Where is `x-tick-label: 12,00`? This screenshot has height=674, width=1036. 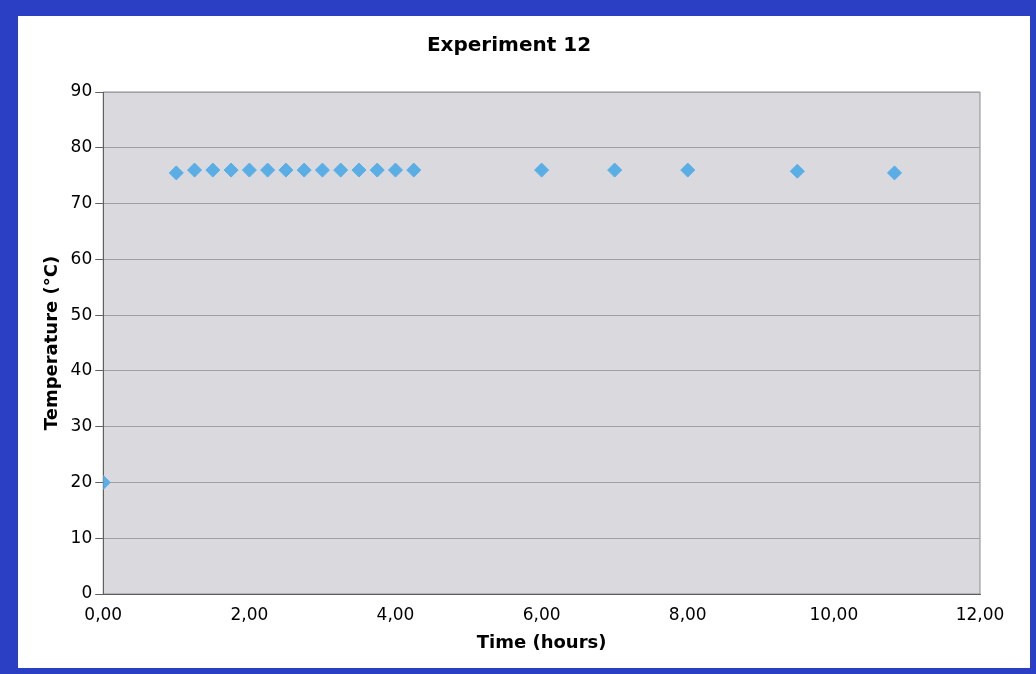
x-tick-label: 12,00 is located at coordinates (980, 613).